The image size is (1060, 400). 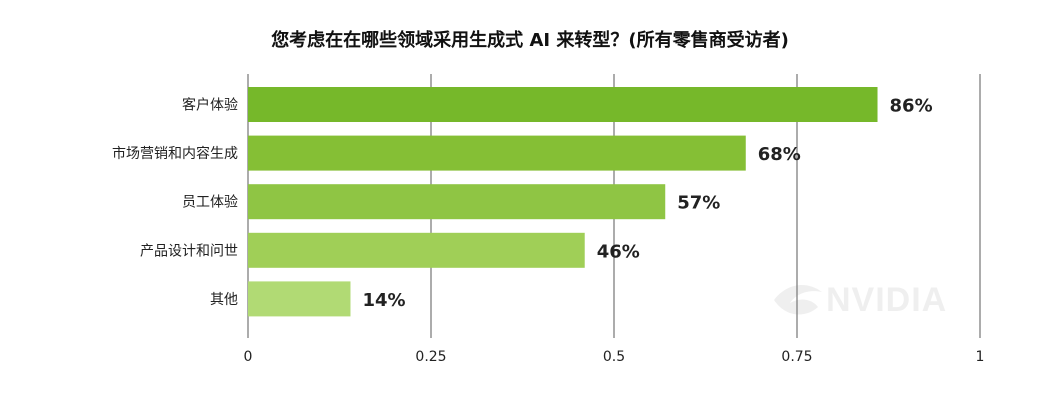 I want to click on x-tick-label: 1, so click(x=980, y=357).